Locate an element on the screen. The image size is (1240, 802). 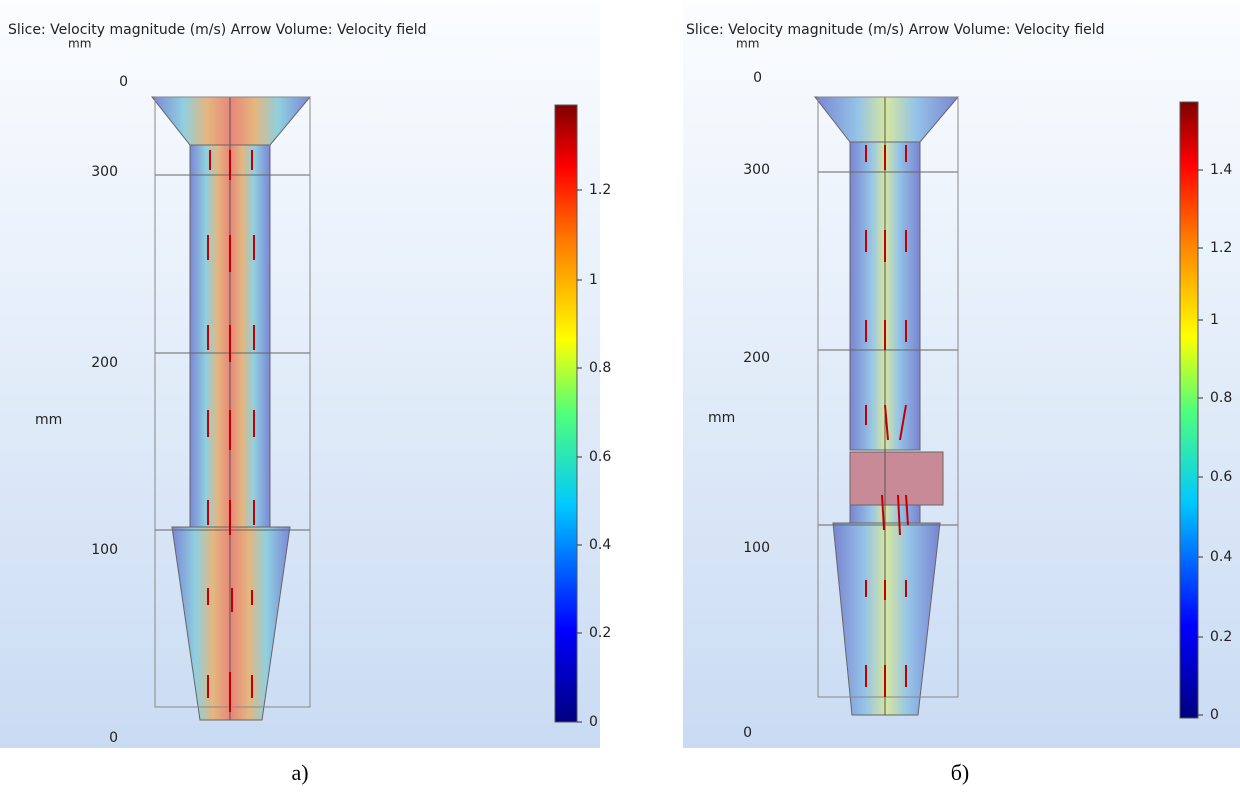
geometry-b is located at coordinates (886, 406).